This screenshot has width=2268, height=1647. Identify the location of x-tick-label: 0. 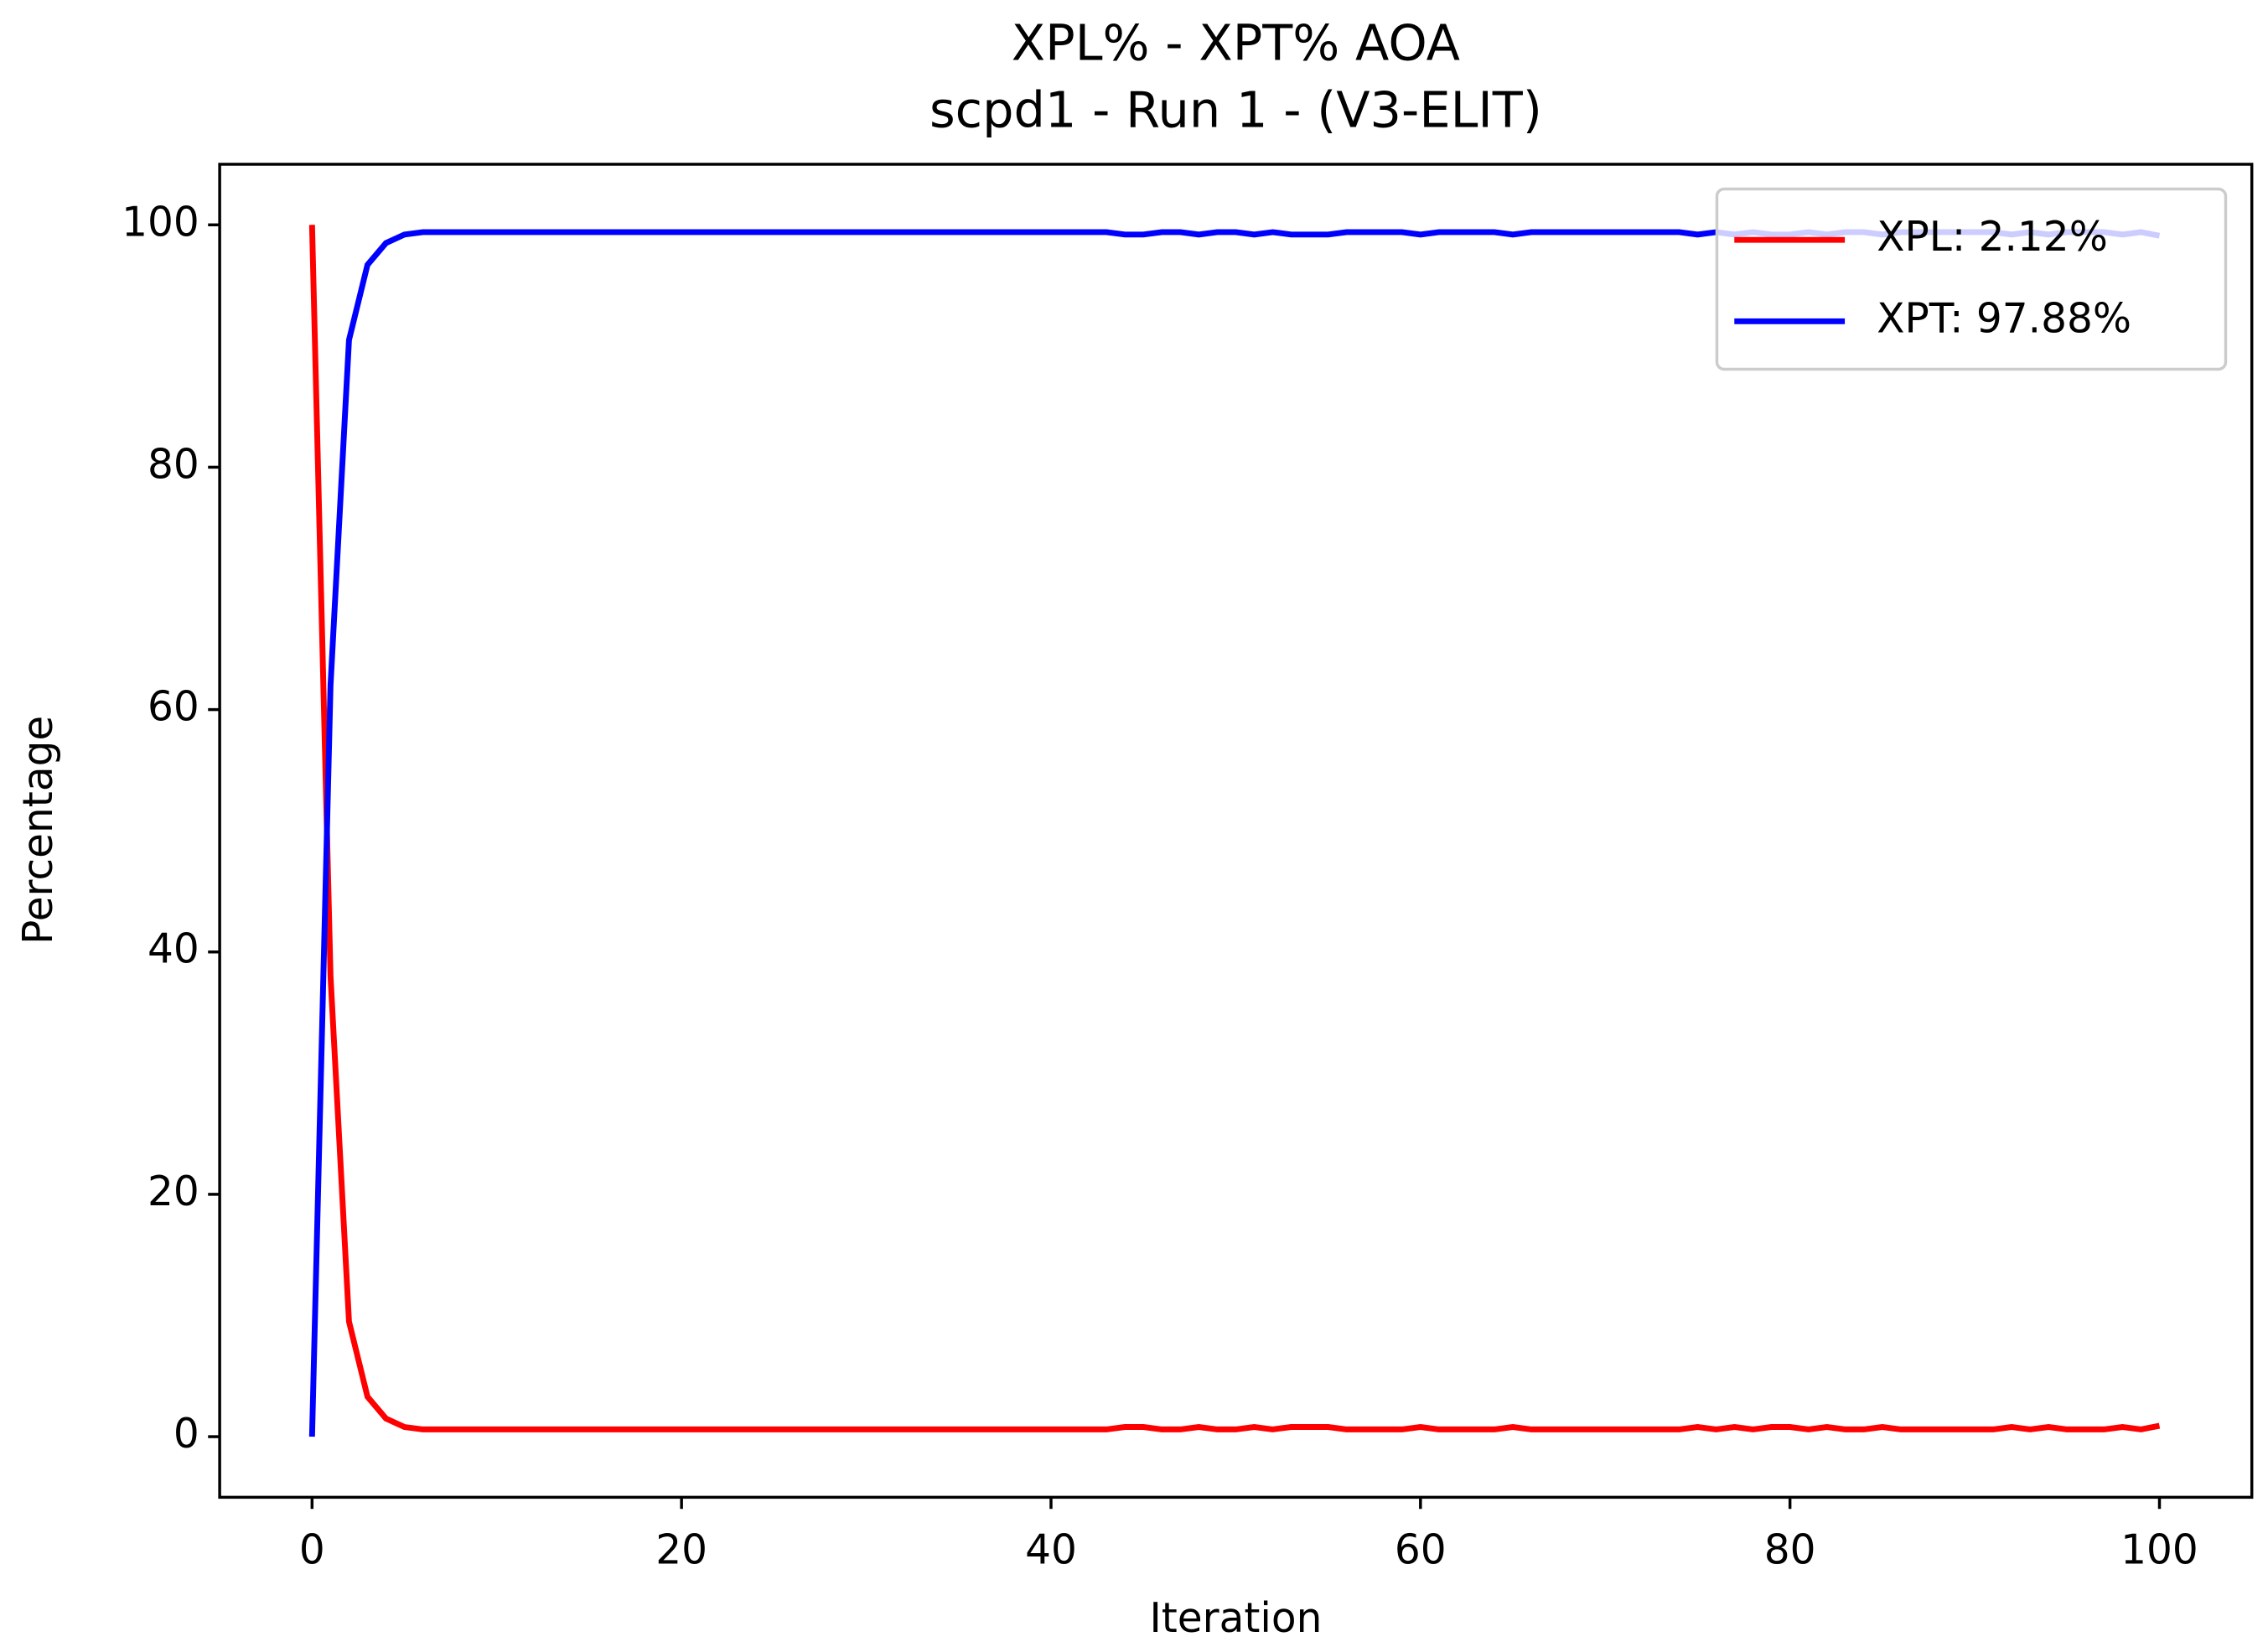
(312, 1549).